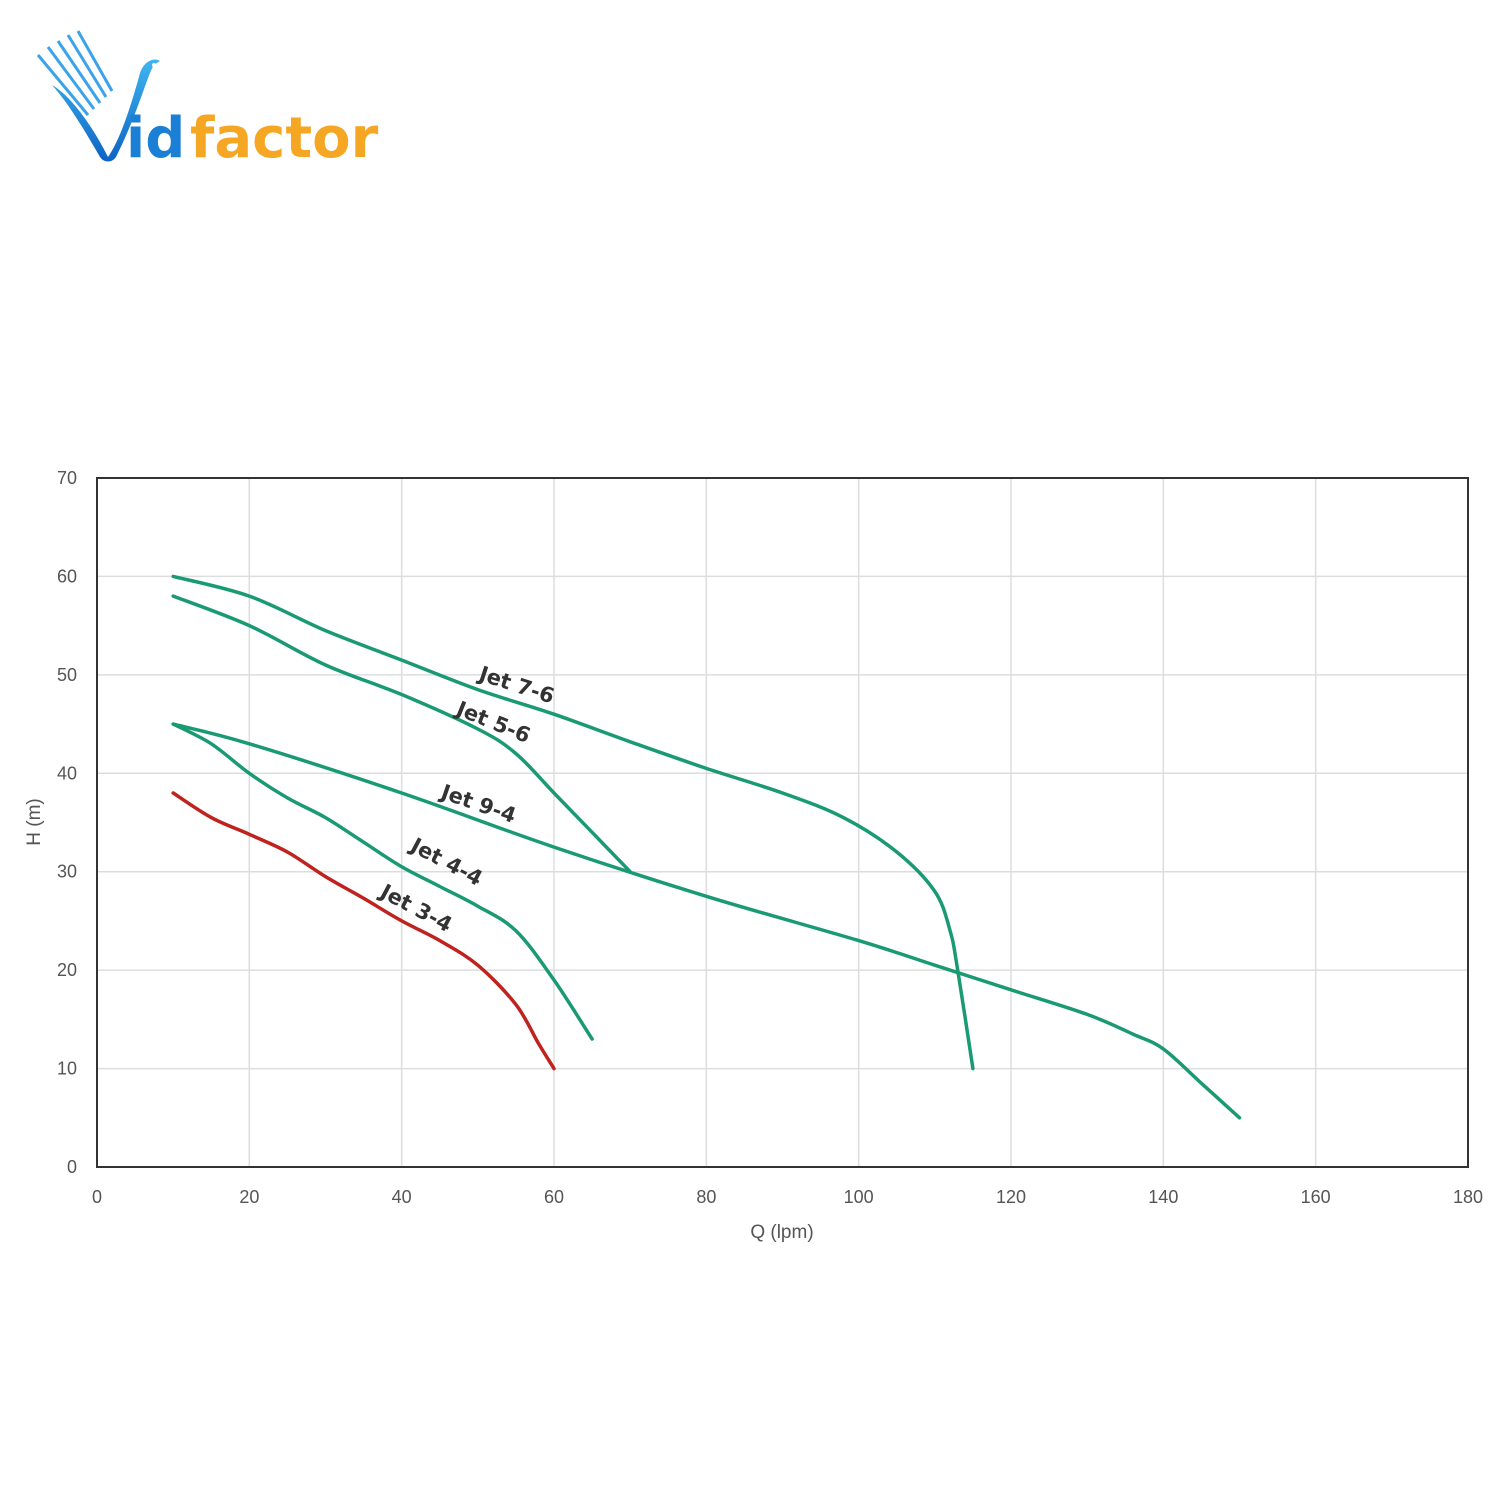 The image size is (1500, 1500). What do you see at coordinates (1468, 1197) in the screenshot?
I see `x-tick-label: 180` at bounding box center [1468, 1197].